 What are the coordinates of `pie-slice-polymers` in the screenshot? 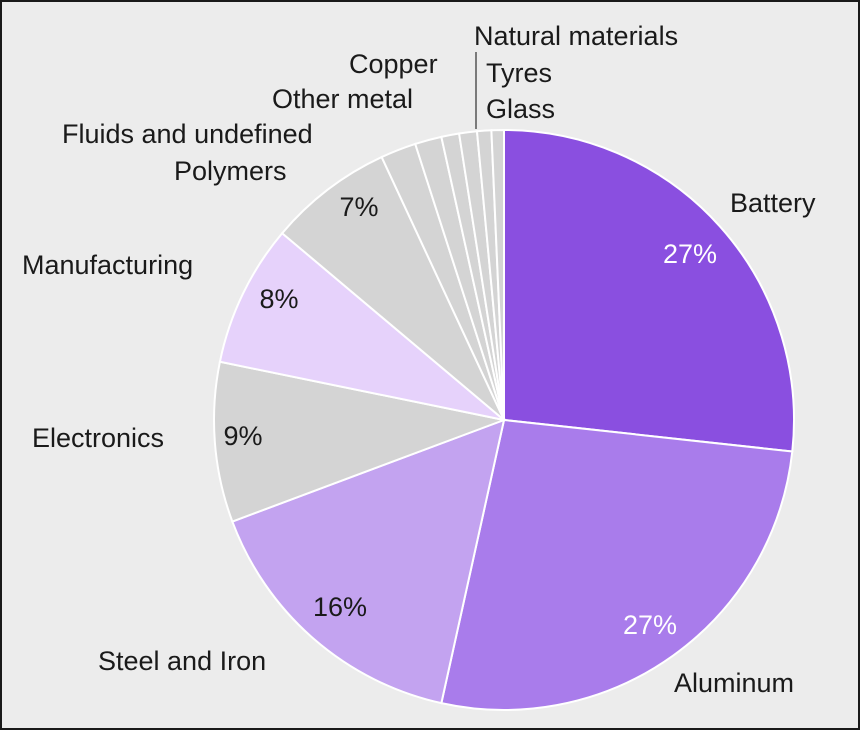 It's located at (392, 288).